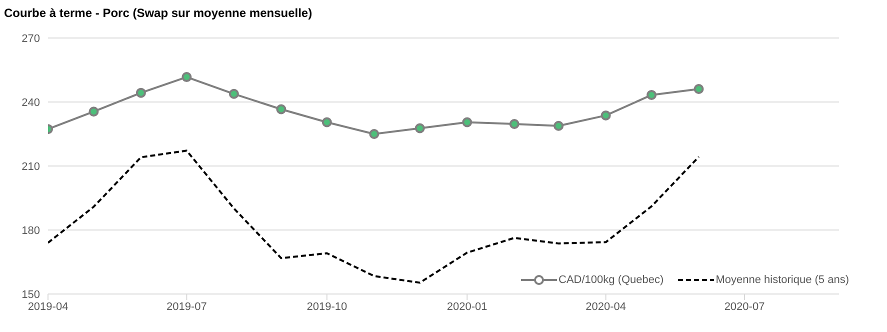 The height and width of the screenshot is (332, 887). Describe the element at coordinates (31, 102) in the screenshot. I see `y-tick-label: 240` at that location.